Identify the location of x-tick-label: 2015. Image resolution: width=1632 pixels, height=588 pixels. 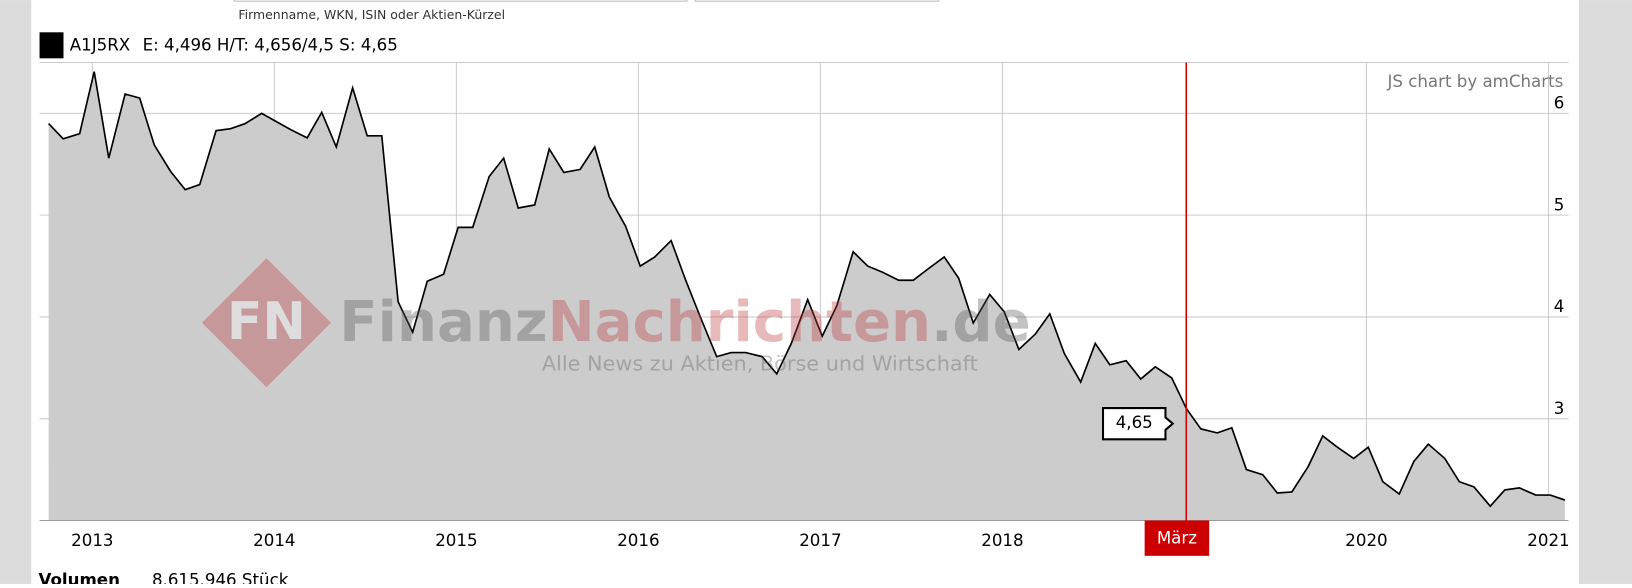
(456, 540).